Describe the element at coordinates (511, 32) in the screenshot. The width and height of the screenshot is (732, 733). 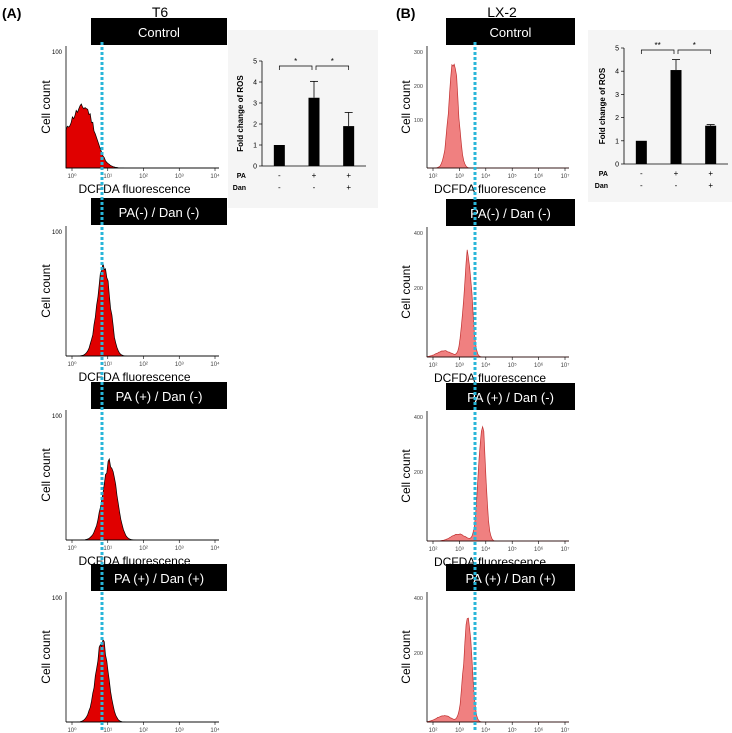
I see `condition-label: Control` at that location.